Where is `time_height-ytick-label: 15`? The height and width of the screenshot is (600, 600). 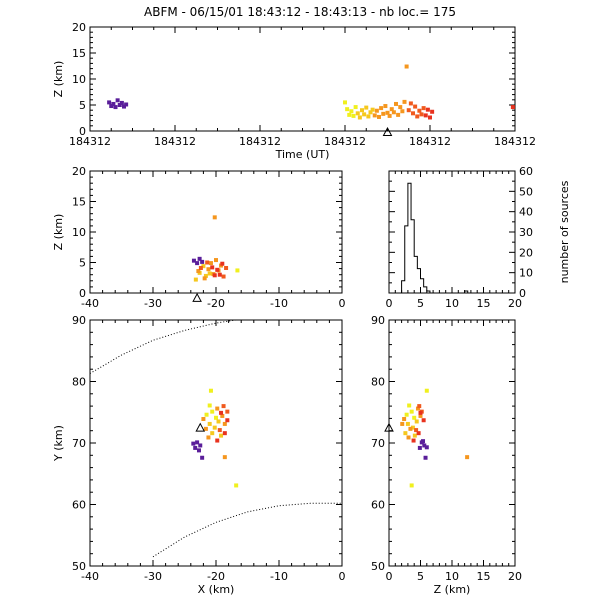
time_height-ytick-label: 15 is located at coordinates (79, 53).